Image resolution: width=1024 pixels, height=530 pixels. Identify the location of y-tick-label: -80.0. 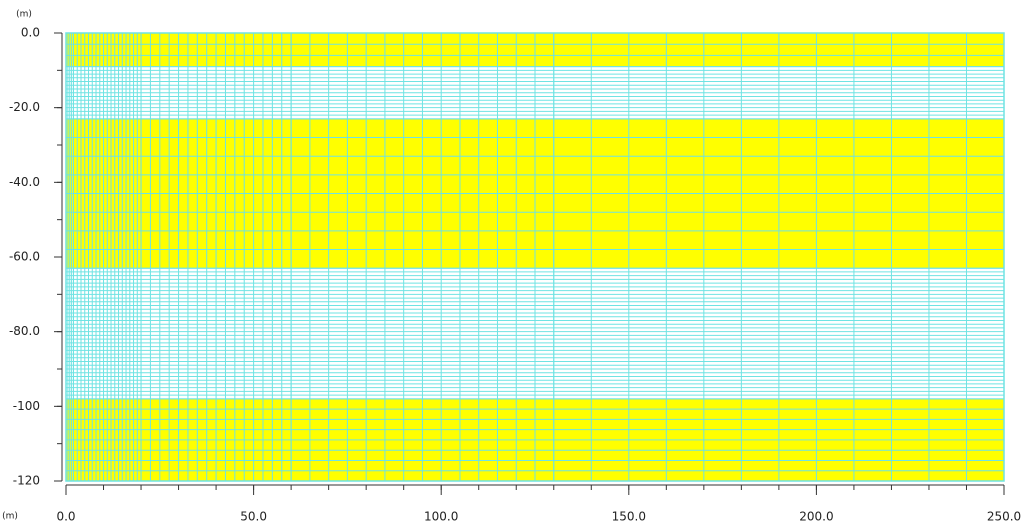
(24, 331).